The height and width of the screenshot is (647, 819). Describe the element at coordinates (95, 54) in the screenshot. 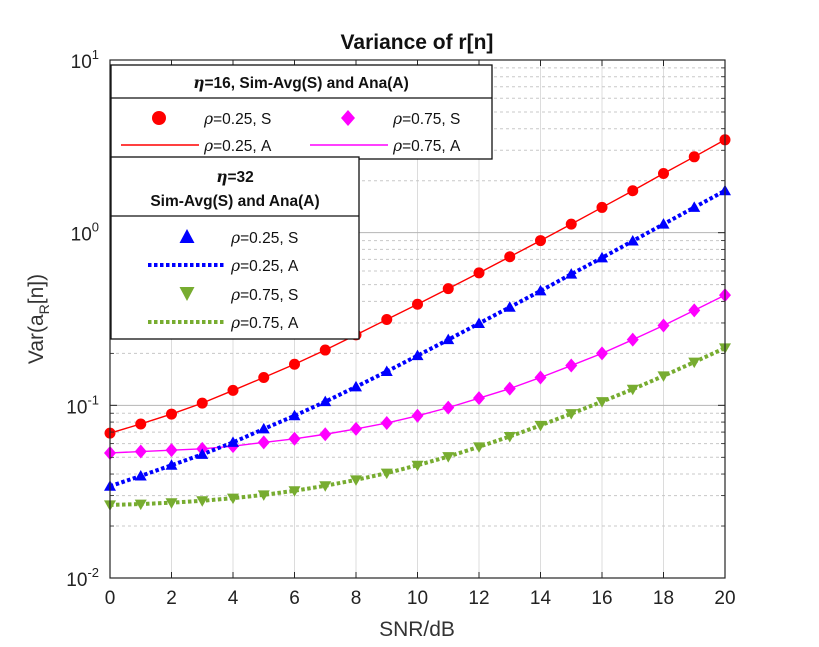

I see `y-tick-label-exp: 1` at that location.